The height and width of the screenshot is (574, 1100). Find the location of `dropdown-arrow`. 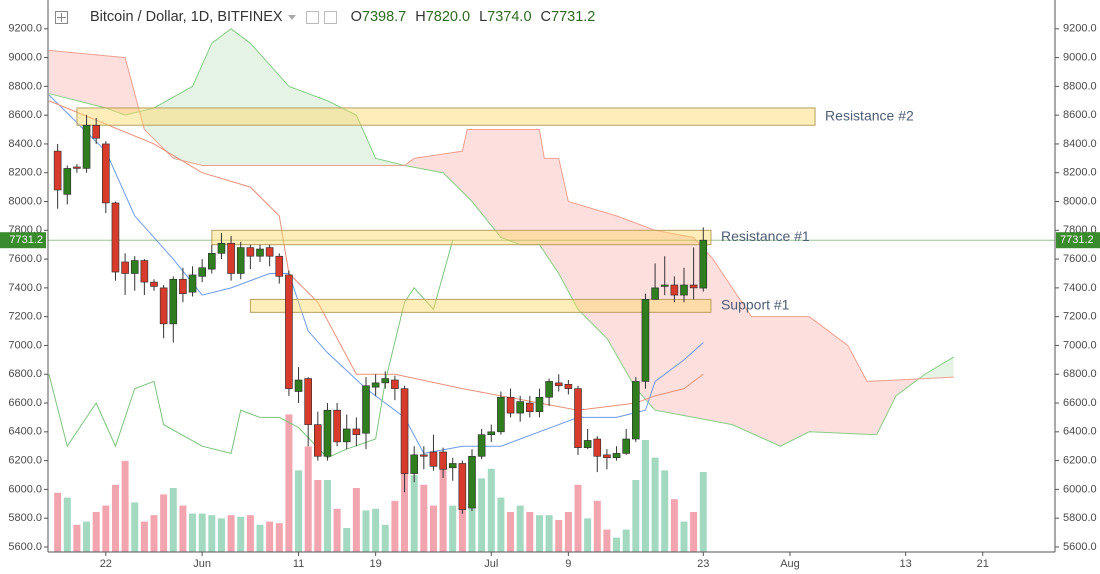

dropdown-arrow is located at coordinates (291, 17).